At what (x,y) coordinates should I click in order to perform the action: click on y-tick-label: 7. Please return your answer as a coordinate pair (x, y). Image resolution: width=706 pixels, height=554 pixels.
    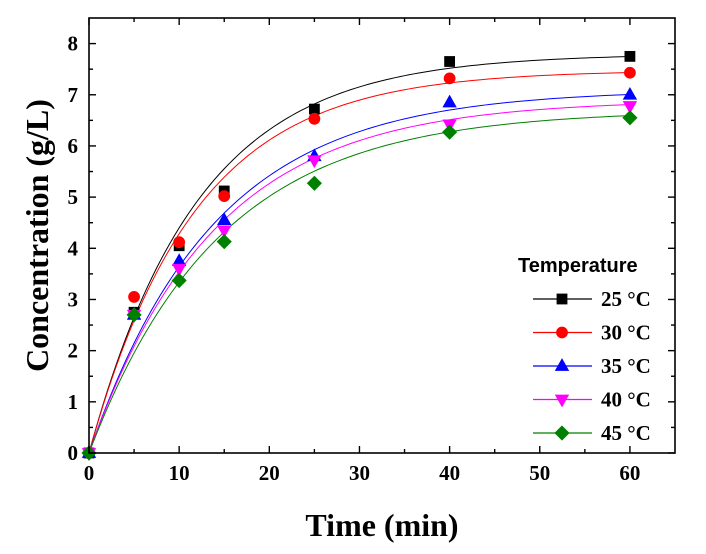
    Looking at the image, I should click on (73, 95).